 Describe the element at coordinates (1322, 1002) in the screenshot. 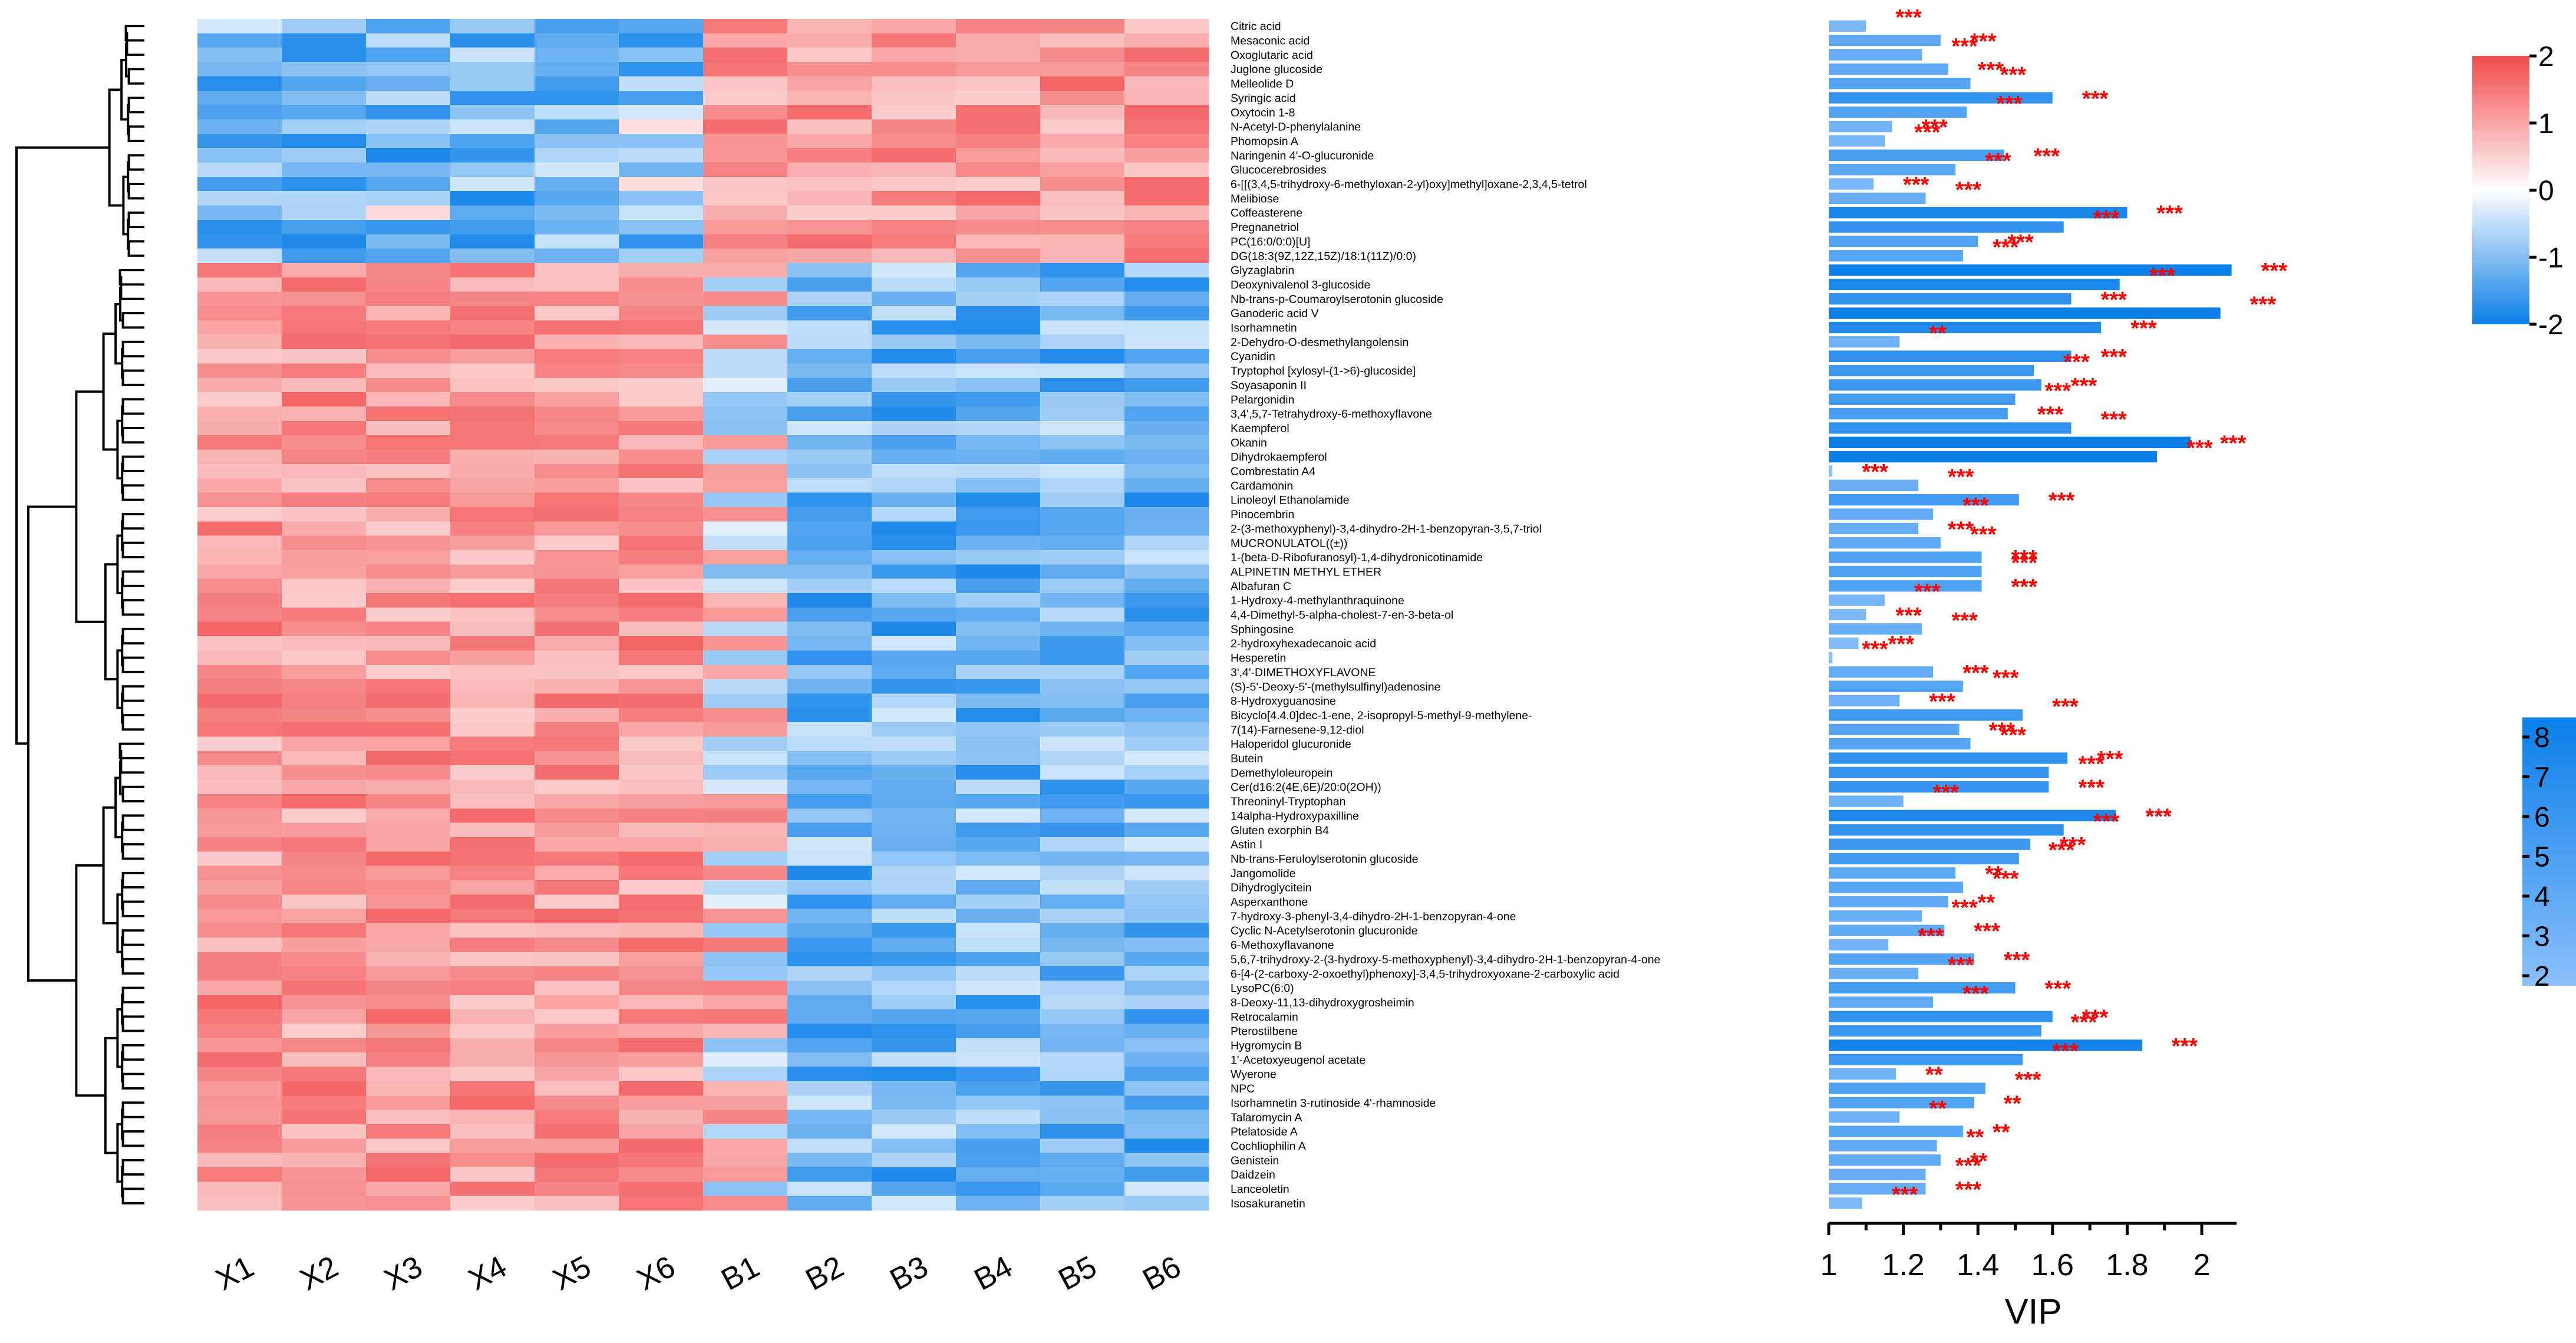

I see `metabolite-label: 8-Deoxy-11,13-dihydroxygrosheimin` at that location.